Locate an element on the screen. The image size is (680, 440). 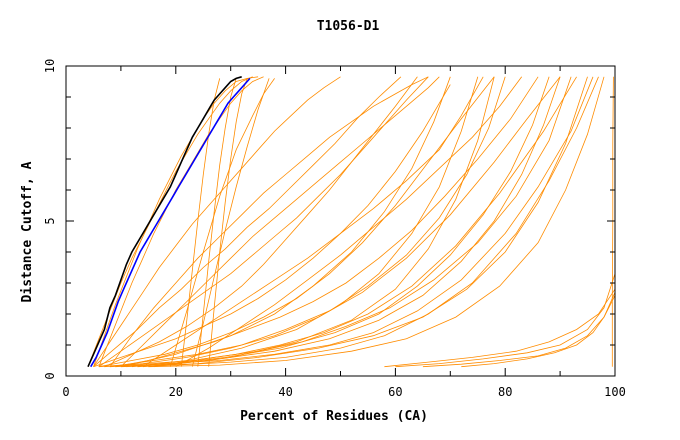
y-tick-label-10: 10 is located at coordinates (50, 66).